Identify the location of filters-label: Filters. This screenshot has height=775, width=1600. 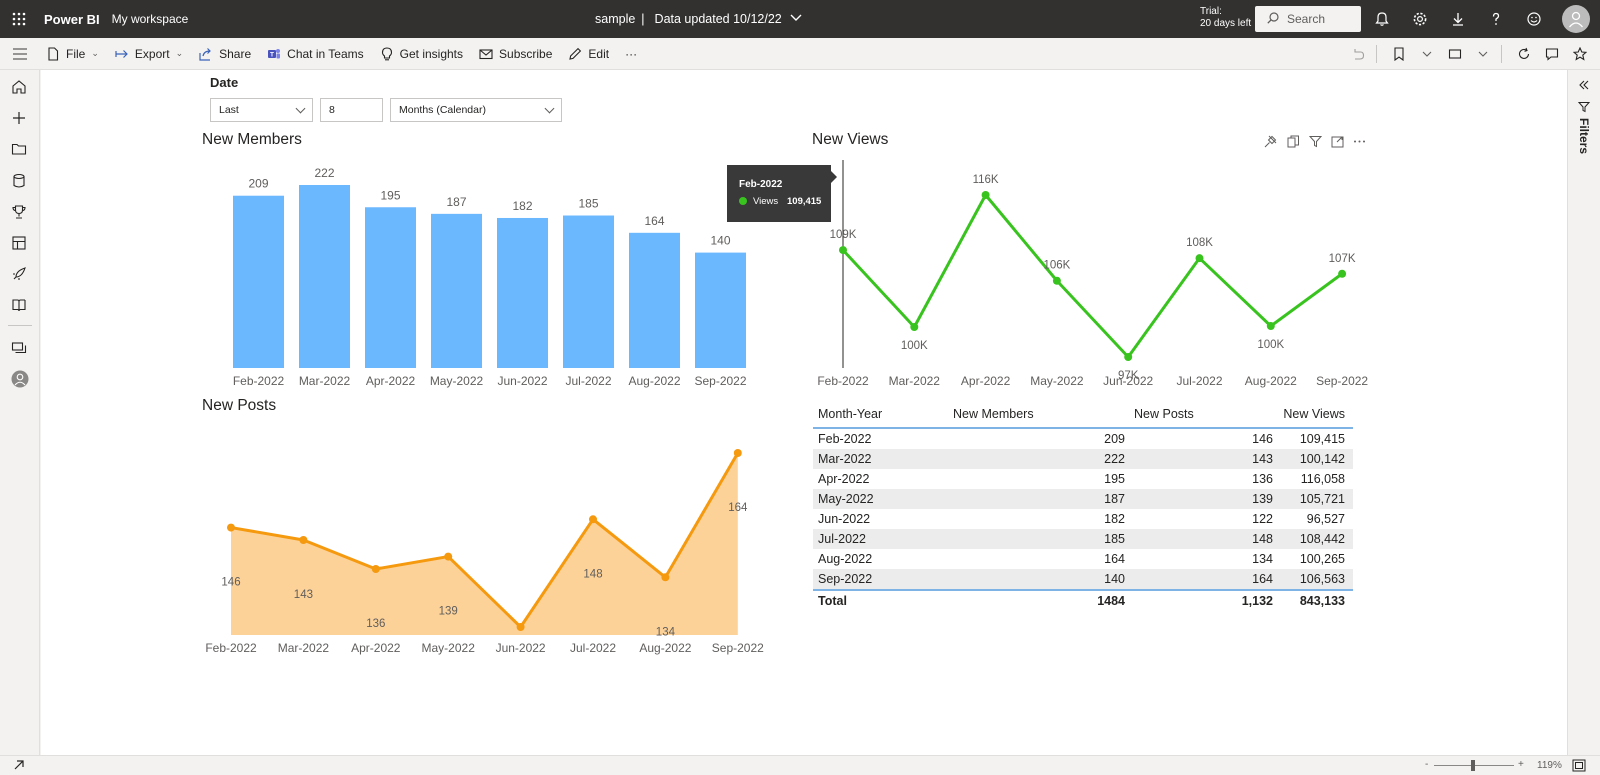
(1584, 136).